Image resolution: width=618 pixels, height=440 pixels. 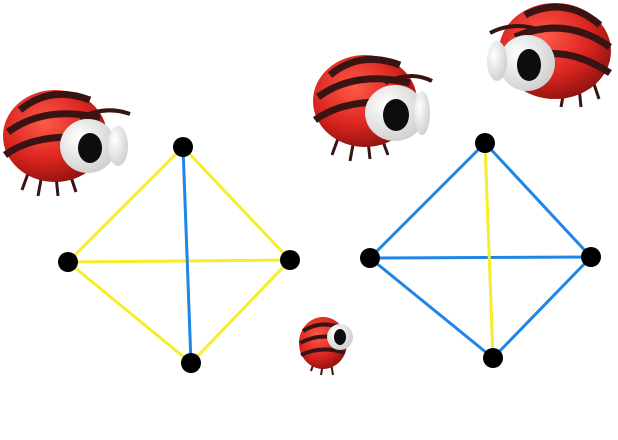 What do you see at coordinates (68, 262) in the screenshot?
I see `left-graph-node-left` at bounding box center [68, 262].